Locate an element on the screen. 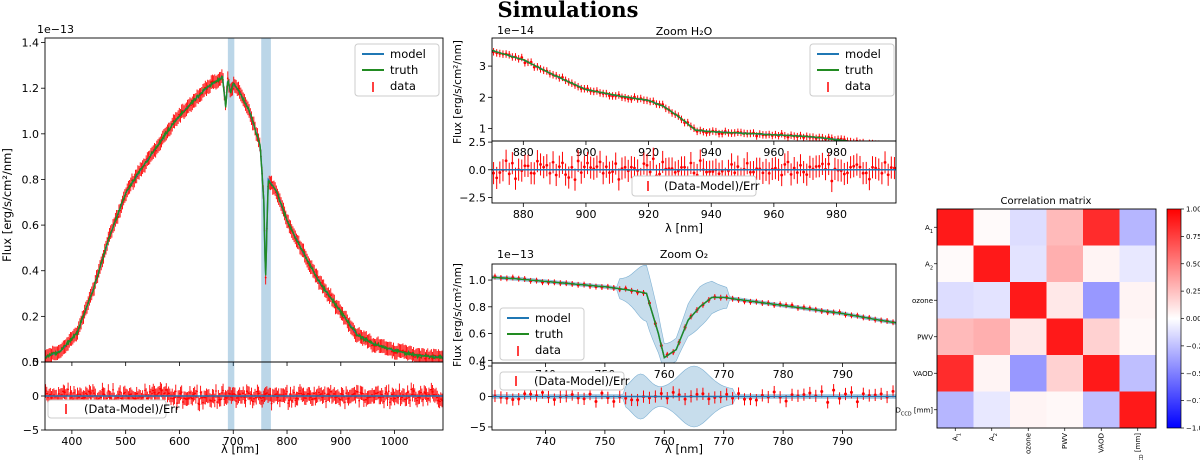 This screenshot has width=1200, height=460. y-tick-label: 5 is located at coordinates (482, 366).